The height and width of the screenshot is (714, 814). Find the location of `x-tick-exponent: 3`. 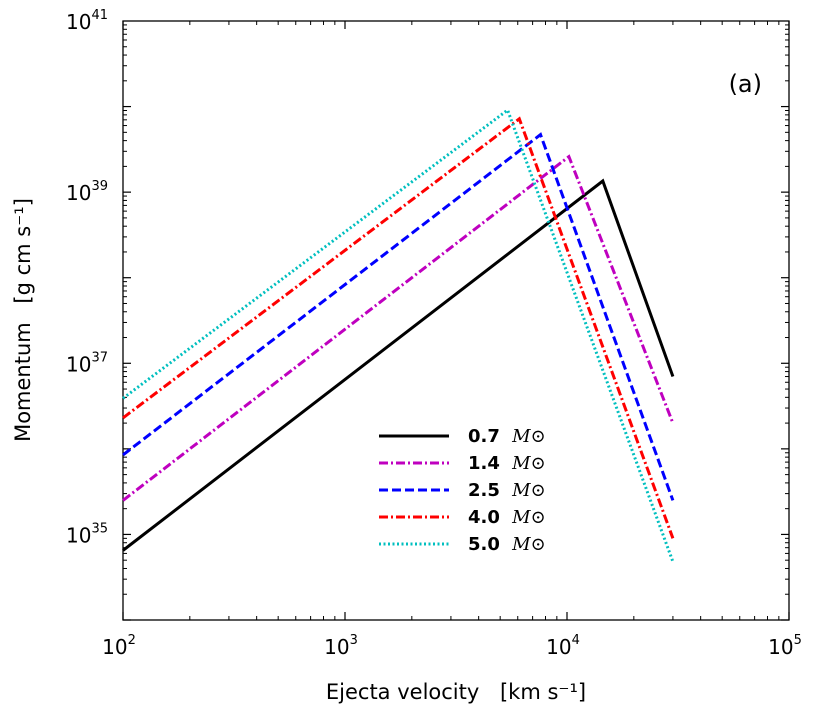

x-tick-exponent: 3 is located at coordinates (354, 640).